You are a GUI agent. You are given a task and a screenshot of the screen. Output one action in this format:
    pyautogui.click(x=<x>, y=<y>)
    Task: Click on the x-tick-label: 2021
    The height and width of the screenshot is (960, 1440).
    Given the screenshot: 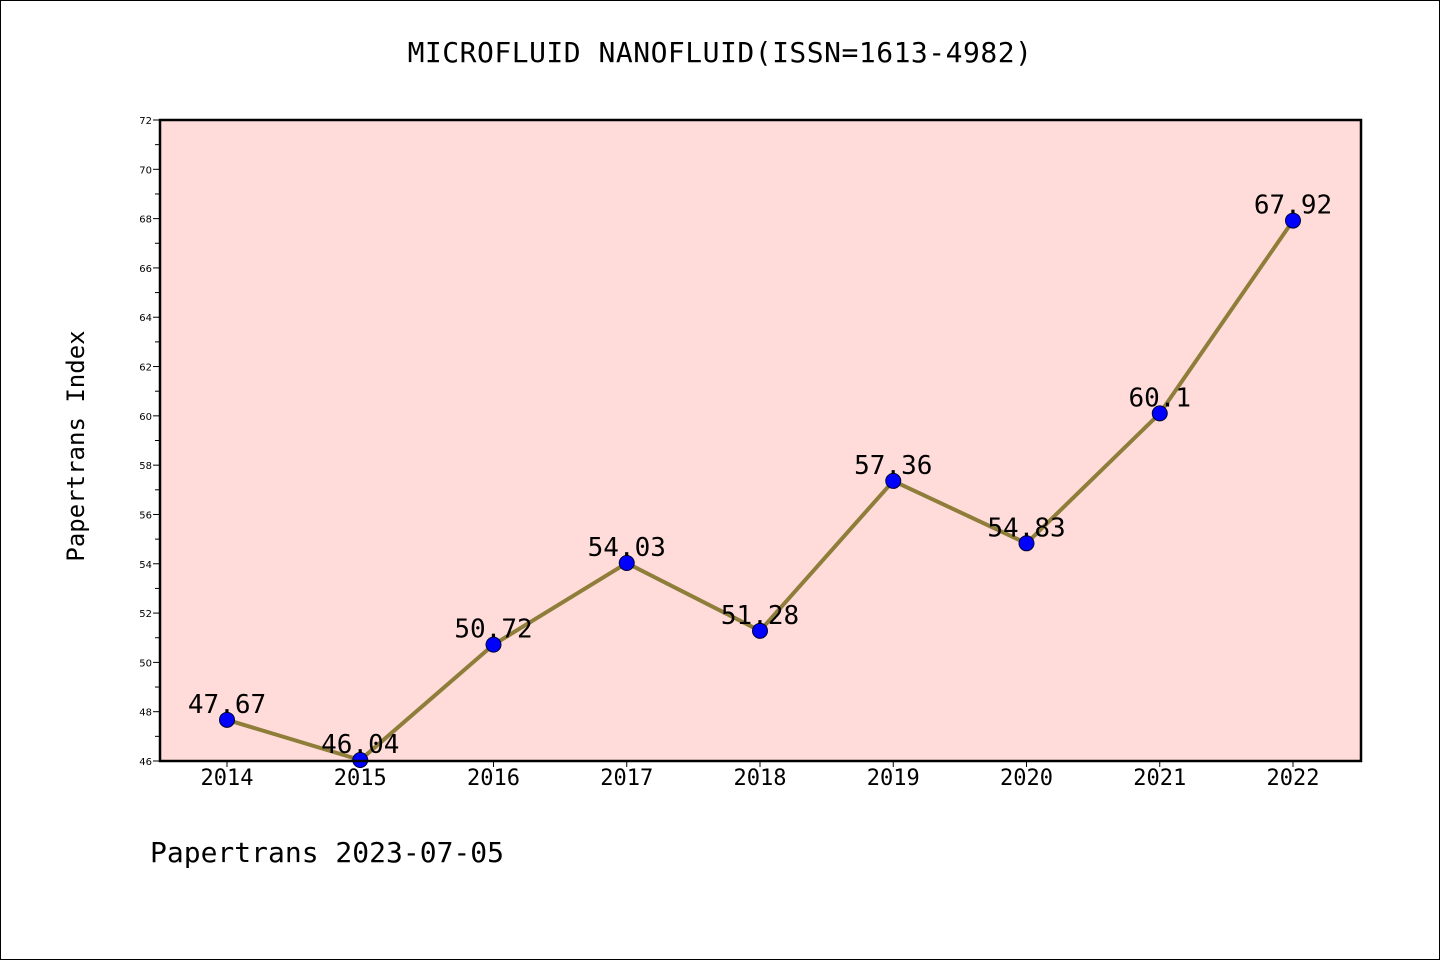 What is the action you would take?
    pyautogui.click(x=1159, y=778)
    